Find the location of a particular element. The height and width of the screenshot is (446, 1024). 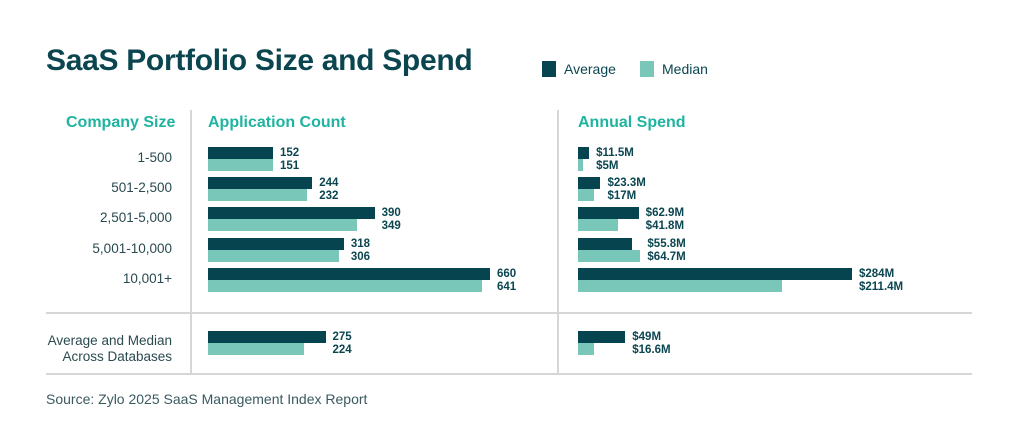

value-label: 232 is located at coordinates (329, 196).